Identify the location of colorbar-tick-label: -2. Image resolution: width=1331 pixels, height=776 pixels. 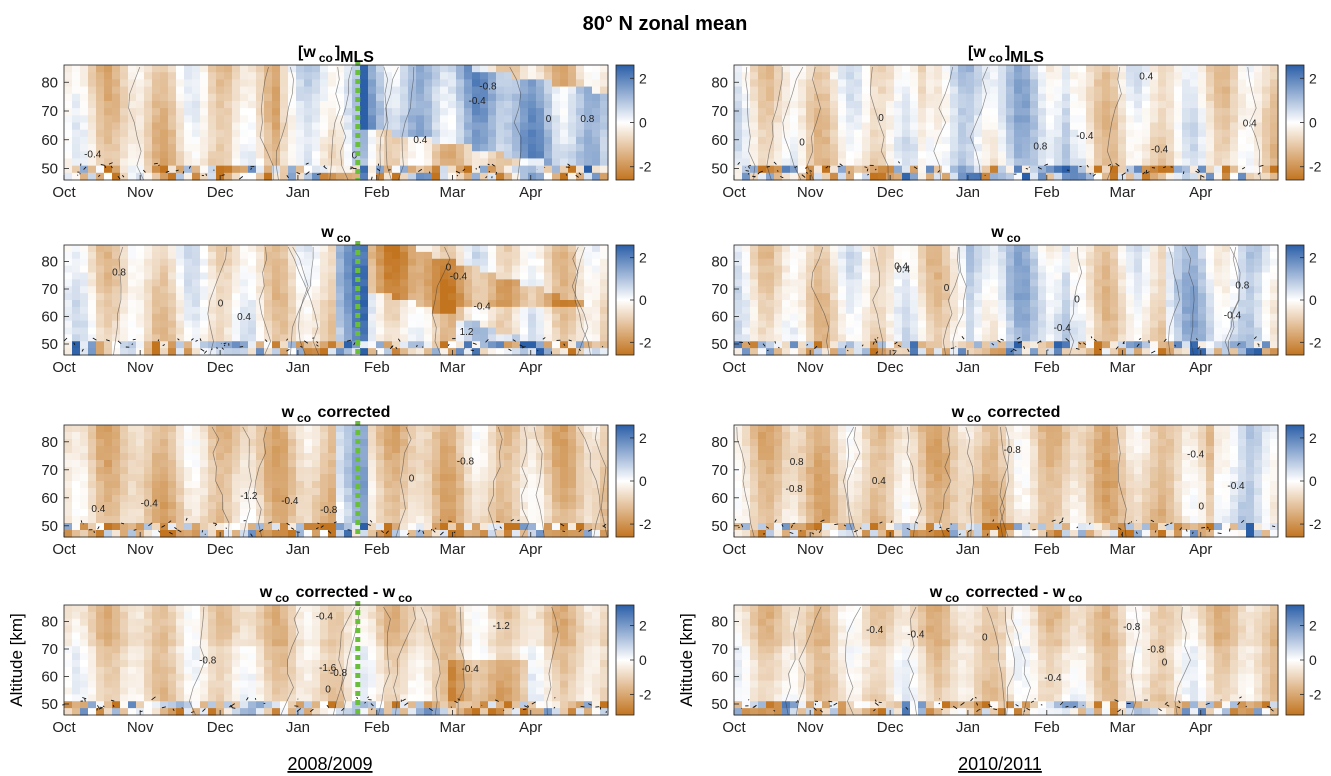
(645, 342).